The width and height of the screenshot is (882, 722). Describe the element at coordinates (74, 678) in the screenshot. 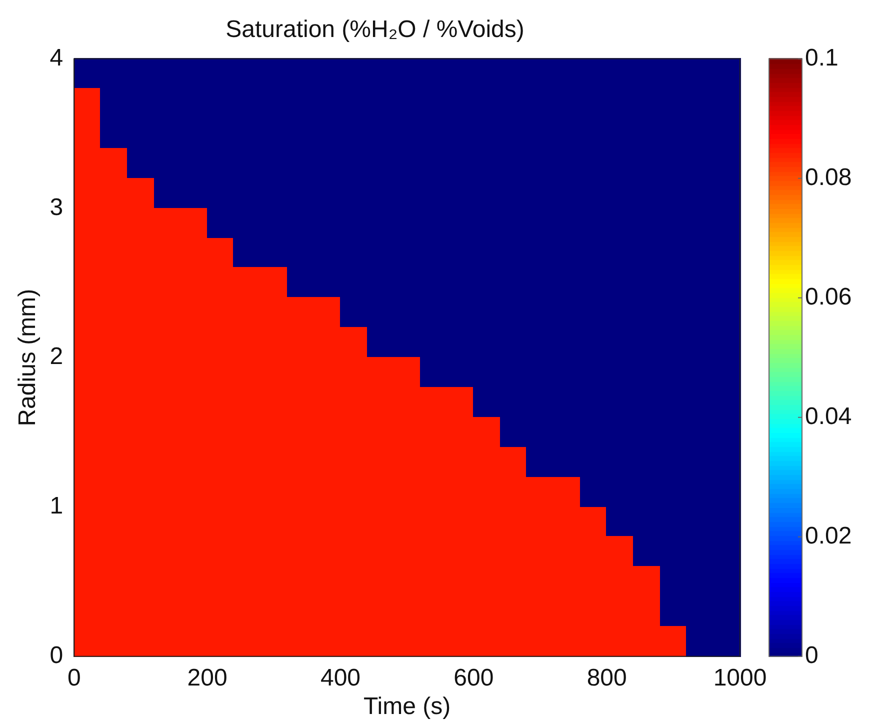

I see `x-tick-label: 0` at that location.